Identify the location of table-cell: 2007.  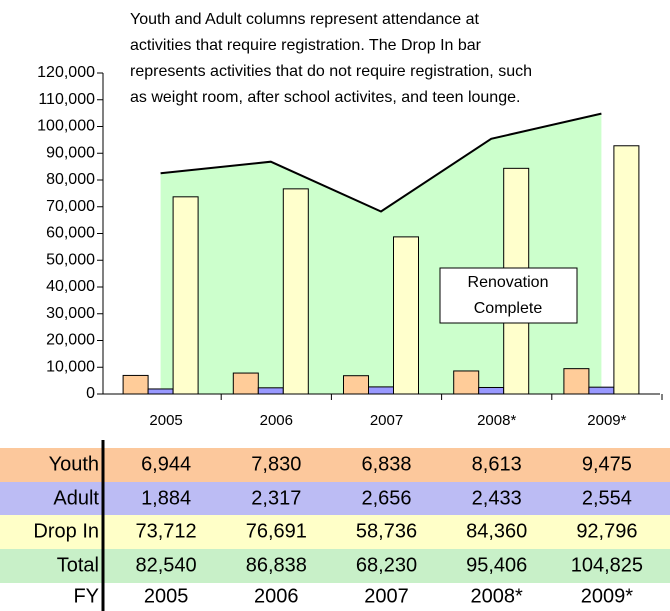
(386, 596).